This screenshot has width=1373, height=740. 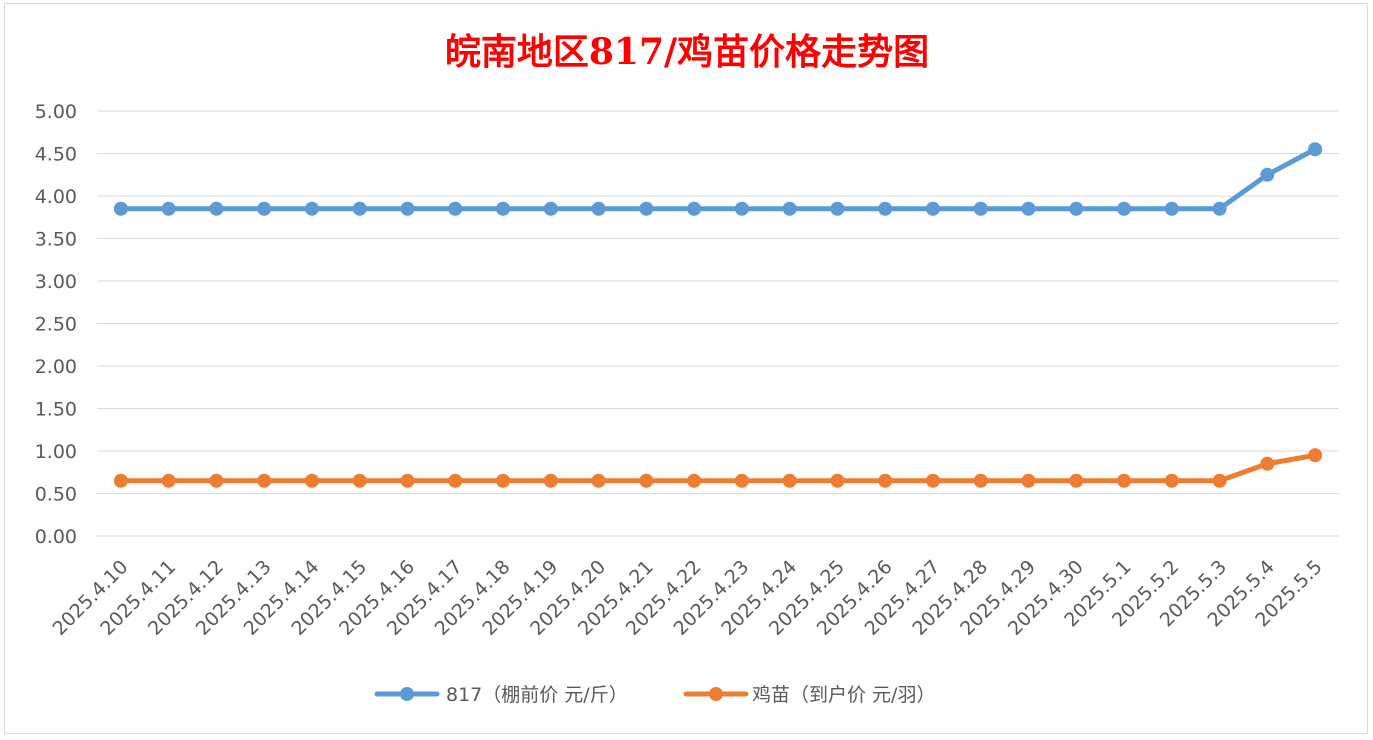 I want to click on legend-item: 817（棚前价 元/斤）, so click(x=501, y=695).